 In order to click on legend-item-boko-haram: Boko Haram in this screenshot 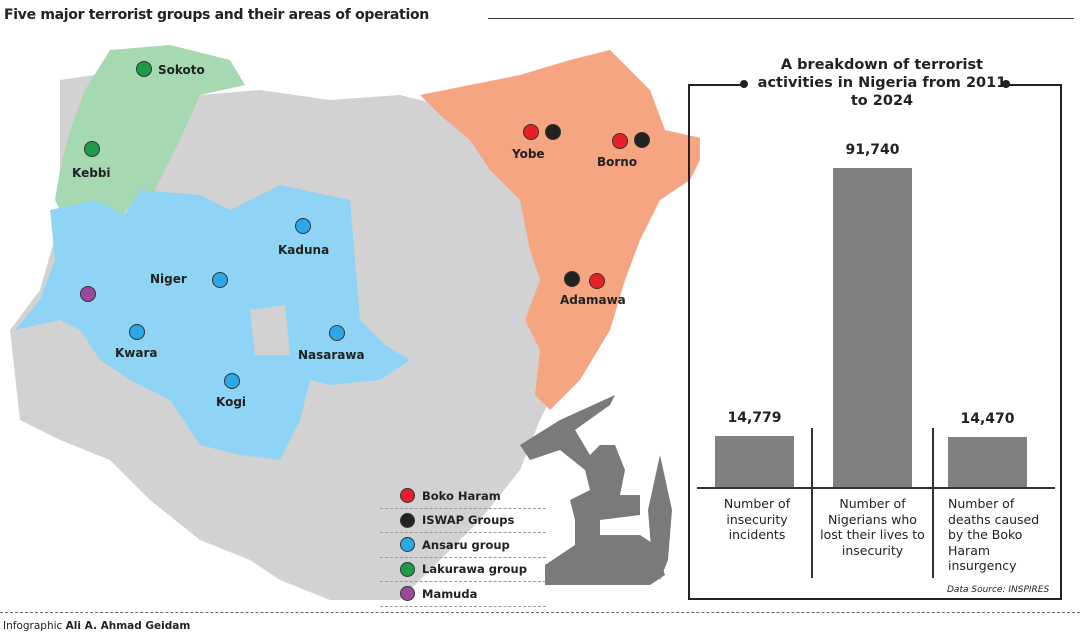, I will do `click(463, 496)`.